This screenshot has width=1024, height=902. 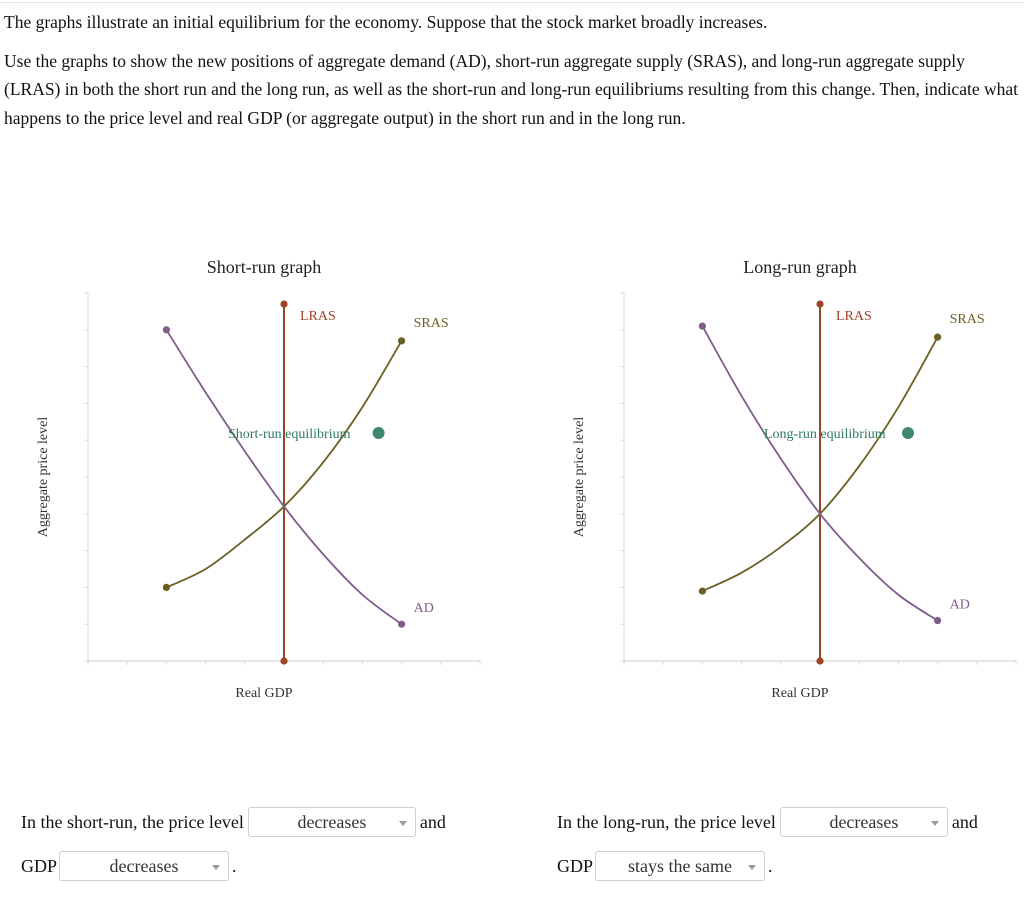 I want to click on short-run-price-selected: decreases, so click(x=332, y=821).